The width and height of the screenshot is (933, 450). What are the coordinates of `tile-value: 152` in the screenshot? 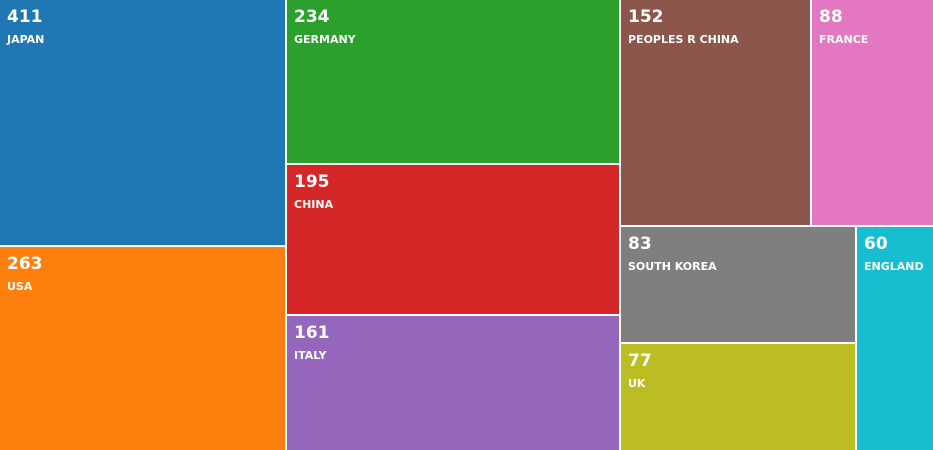 It's located at (646, 17).